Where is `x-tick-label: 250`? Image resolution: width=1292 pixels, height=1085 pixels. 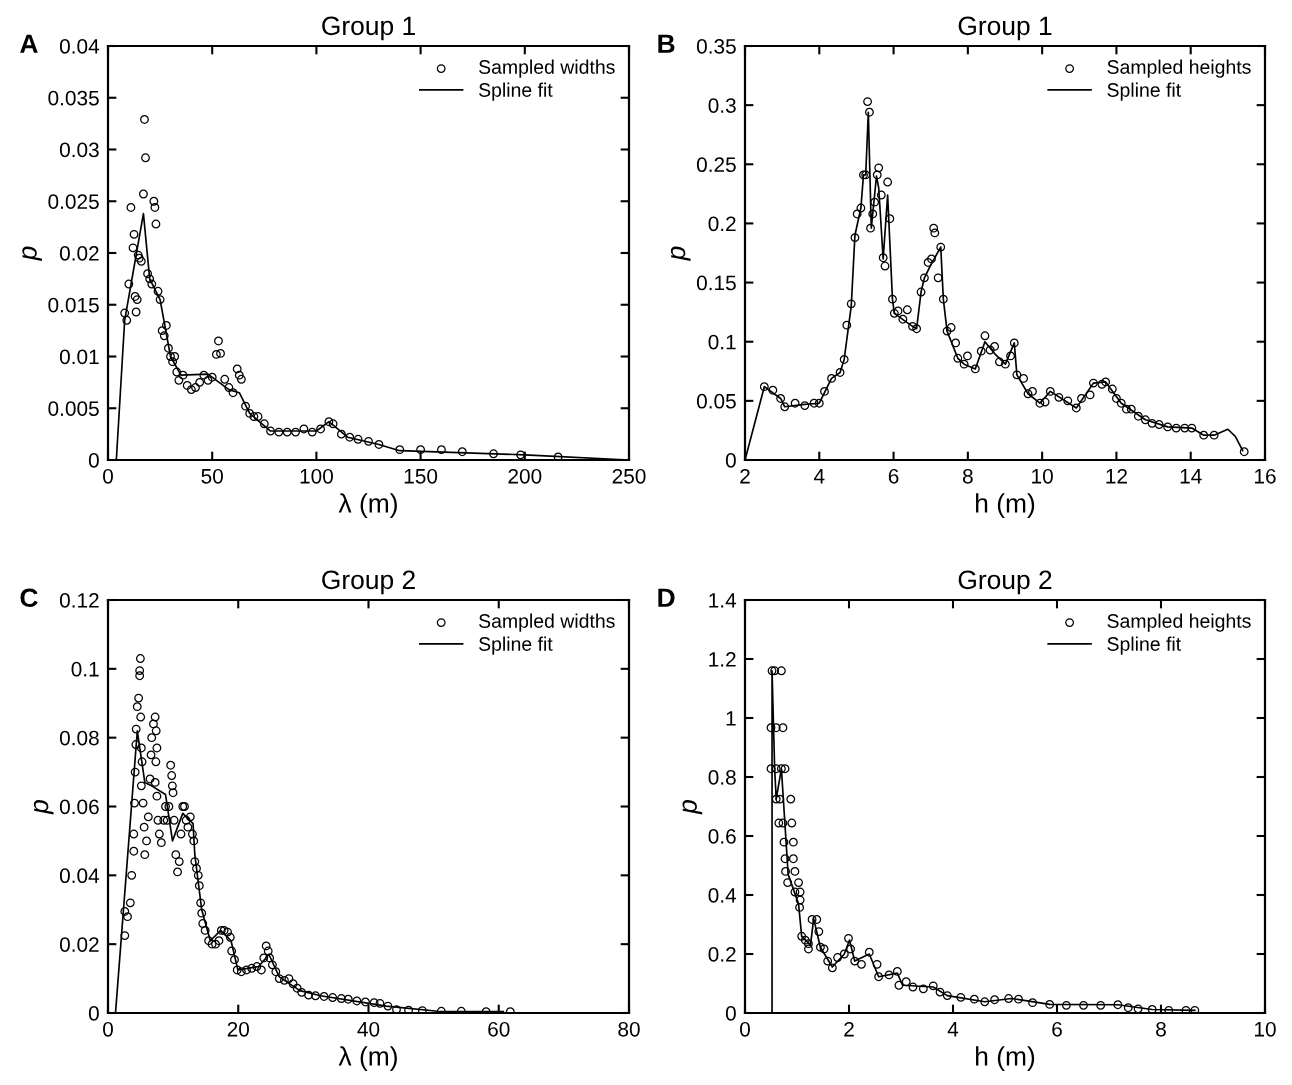
x-tick-label: 250 is located at coordinates (629, 476).